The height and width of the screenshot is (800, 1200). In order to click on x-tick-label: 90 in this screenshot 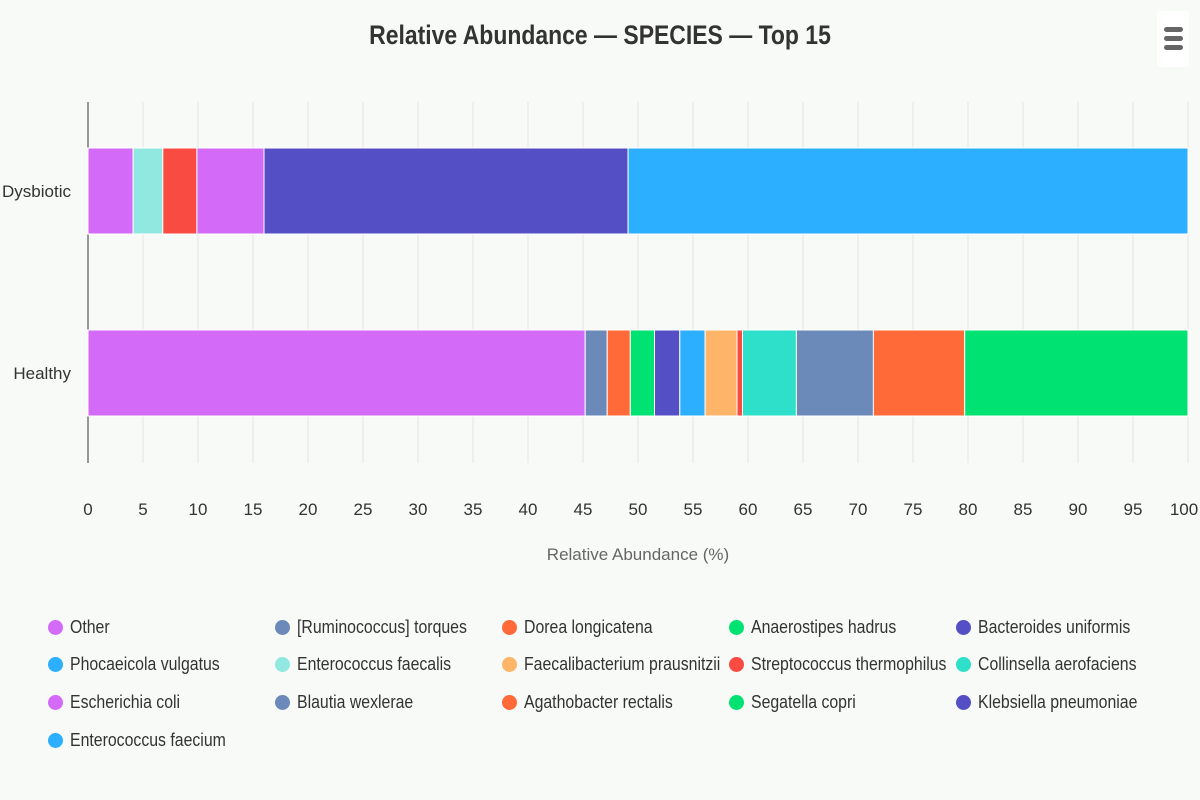, I will do `click(1078, 509)`.